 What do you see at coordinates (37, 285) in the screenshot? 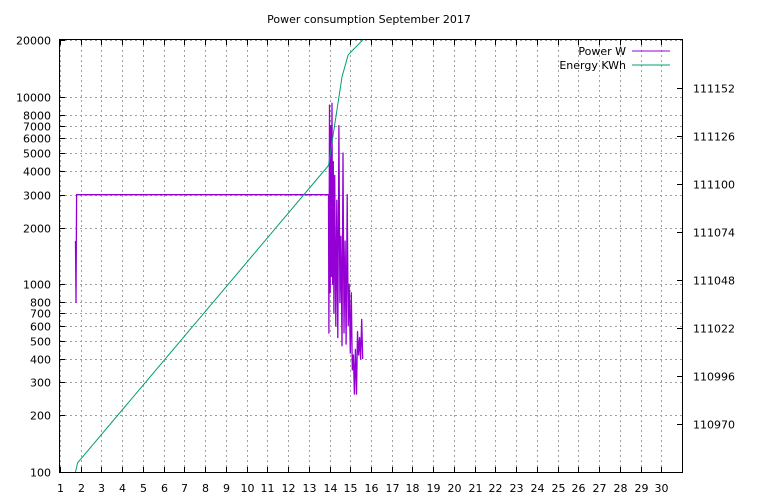
I see `y-tick-label: 1000` at bounding box center [37, 285].